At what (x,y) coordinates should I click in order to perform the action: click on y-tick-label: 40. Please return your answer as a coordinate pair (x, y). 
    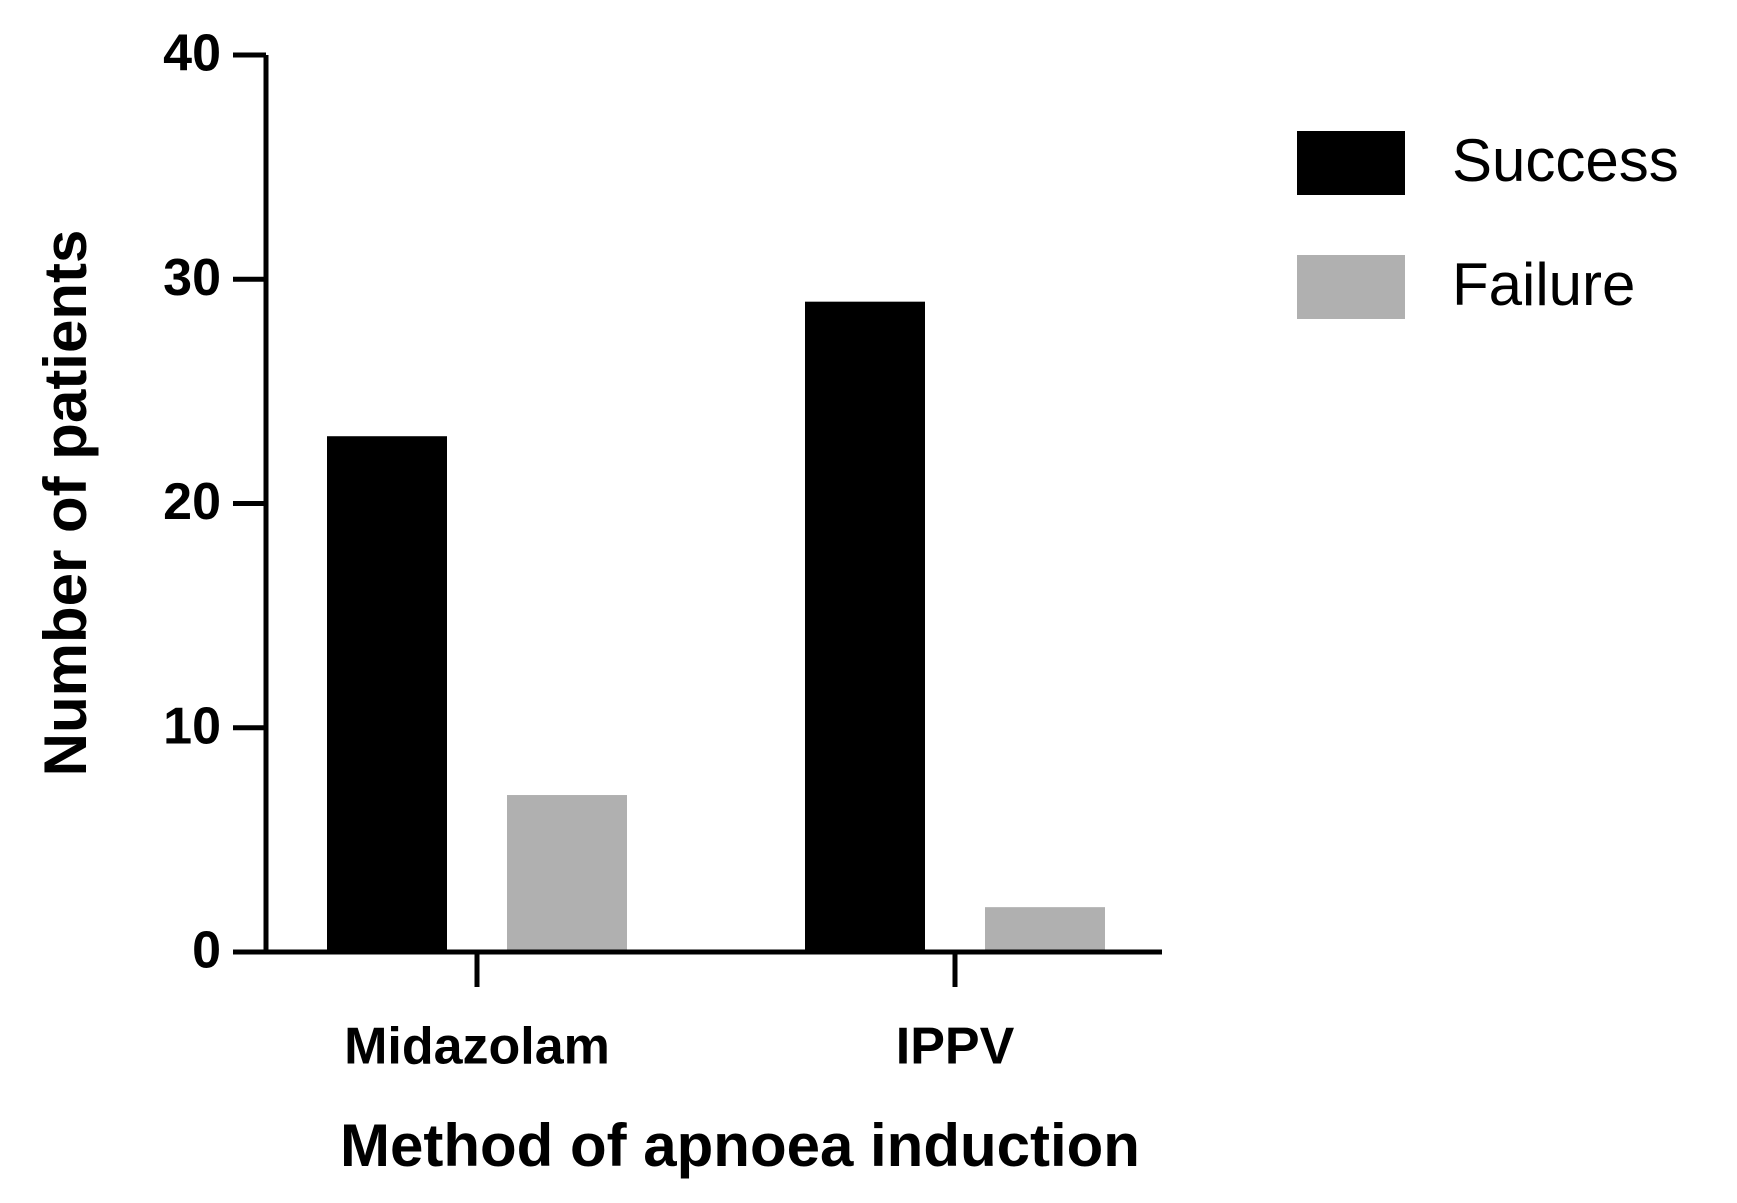
    Looking at the image, I should click on (192, 54).